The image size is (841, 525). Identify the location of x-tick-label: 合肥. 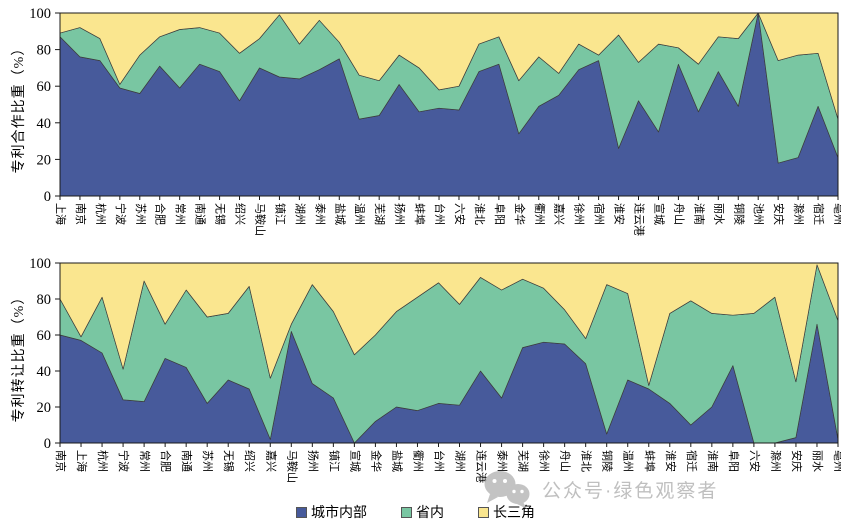
(166, 461).